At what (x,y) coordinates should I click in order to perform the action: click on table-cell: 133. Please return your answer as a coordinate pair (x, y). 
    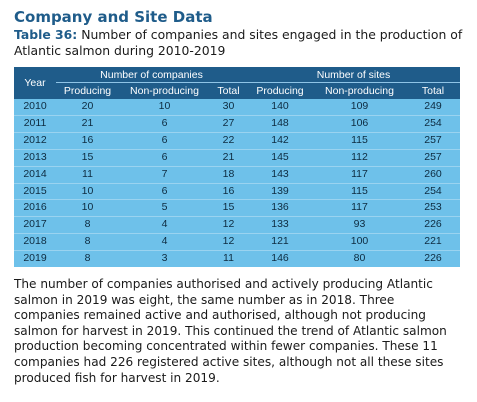
    Looking at the image, I should click on (280, 225).